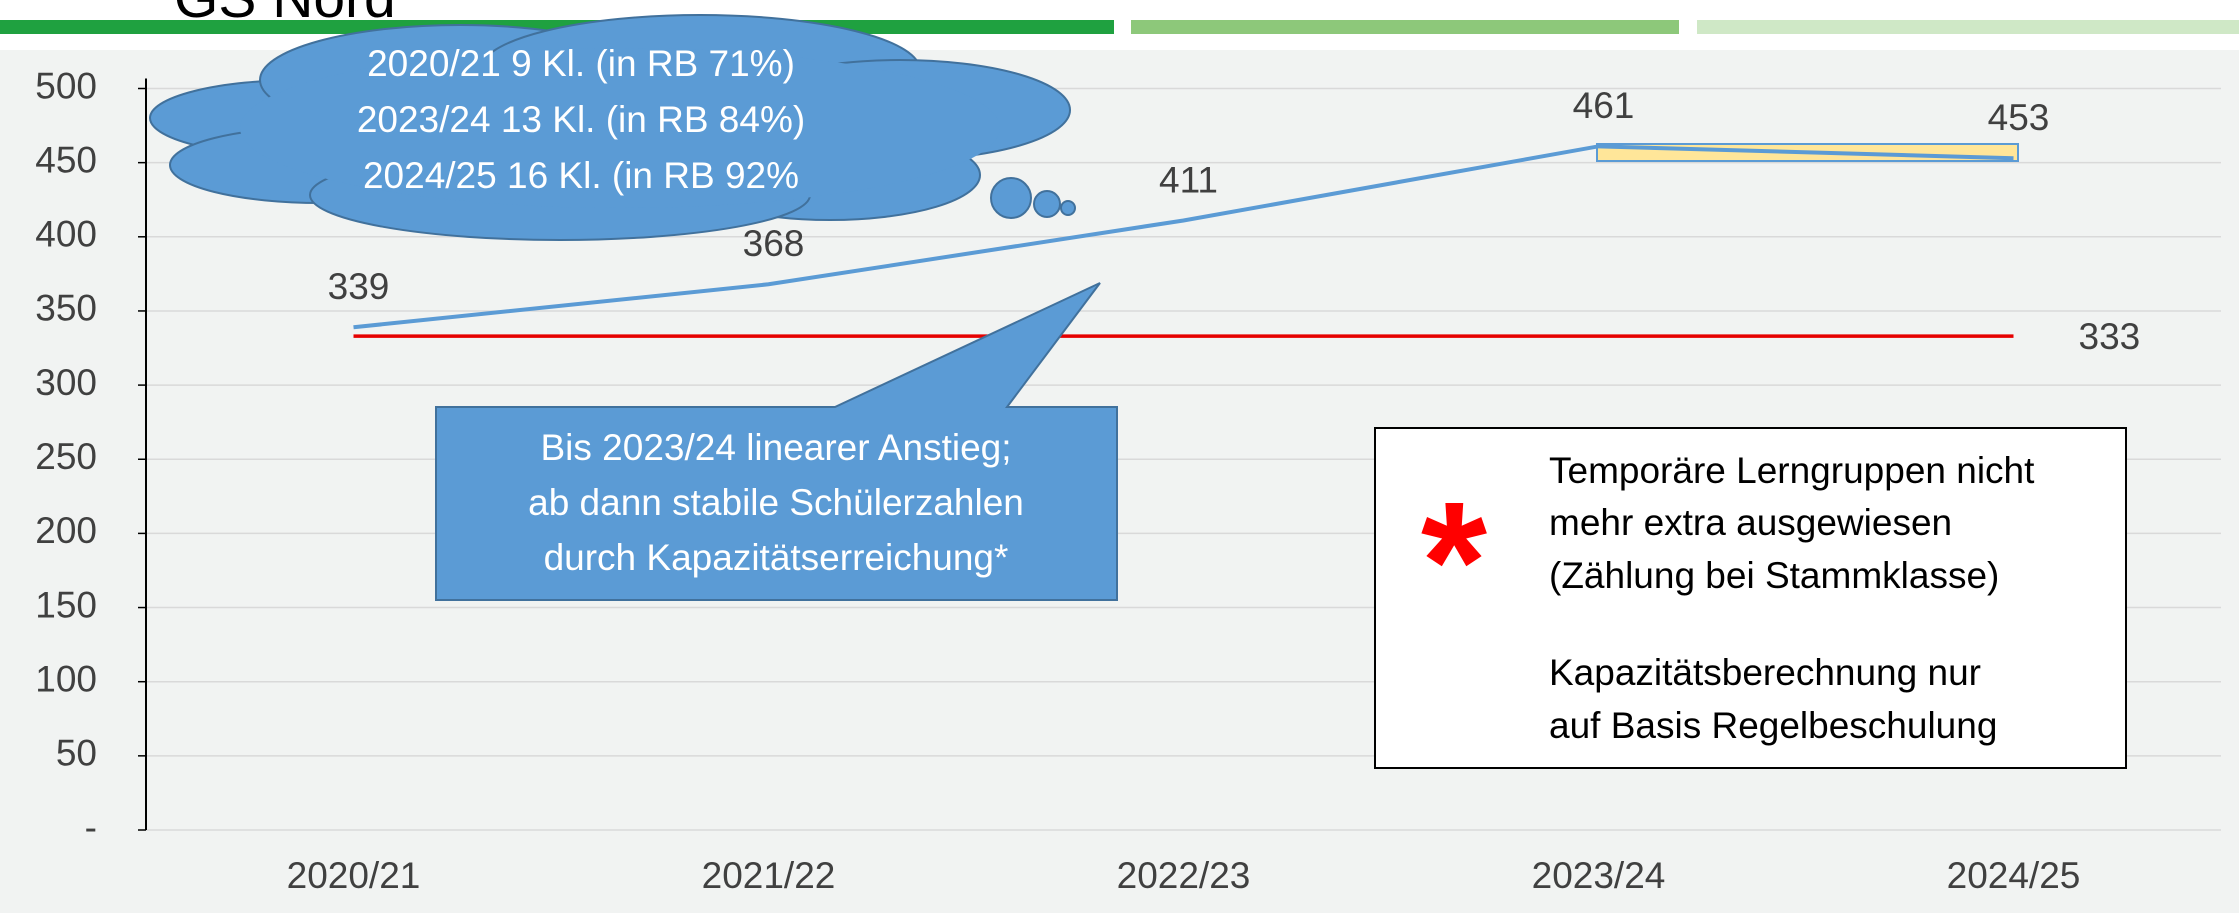 This screenshot has width=2239, height=913. I want to click on callout-text: Bis 2023/24 linearer Anstieg;, so click(775, 447).